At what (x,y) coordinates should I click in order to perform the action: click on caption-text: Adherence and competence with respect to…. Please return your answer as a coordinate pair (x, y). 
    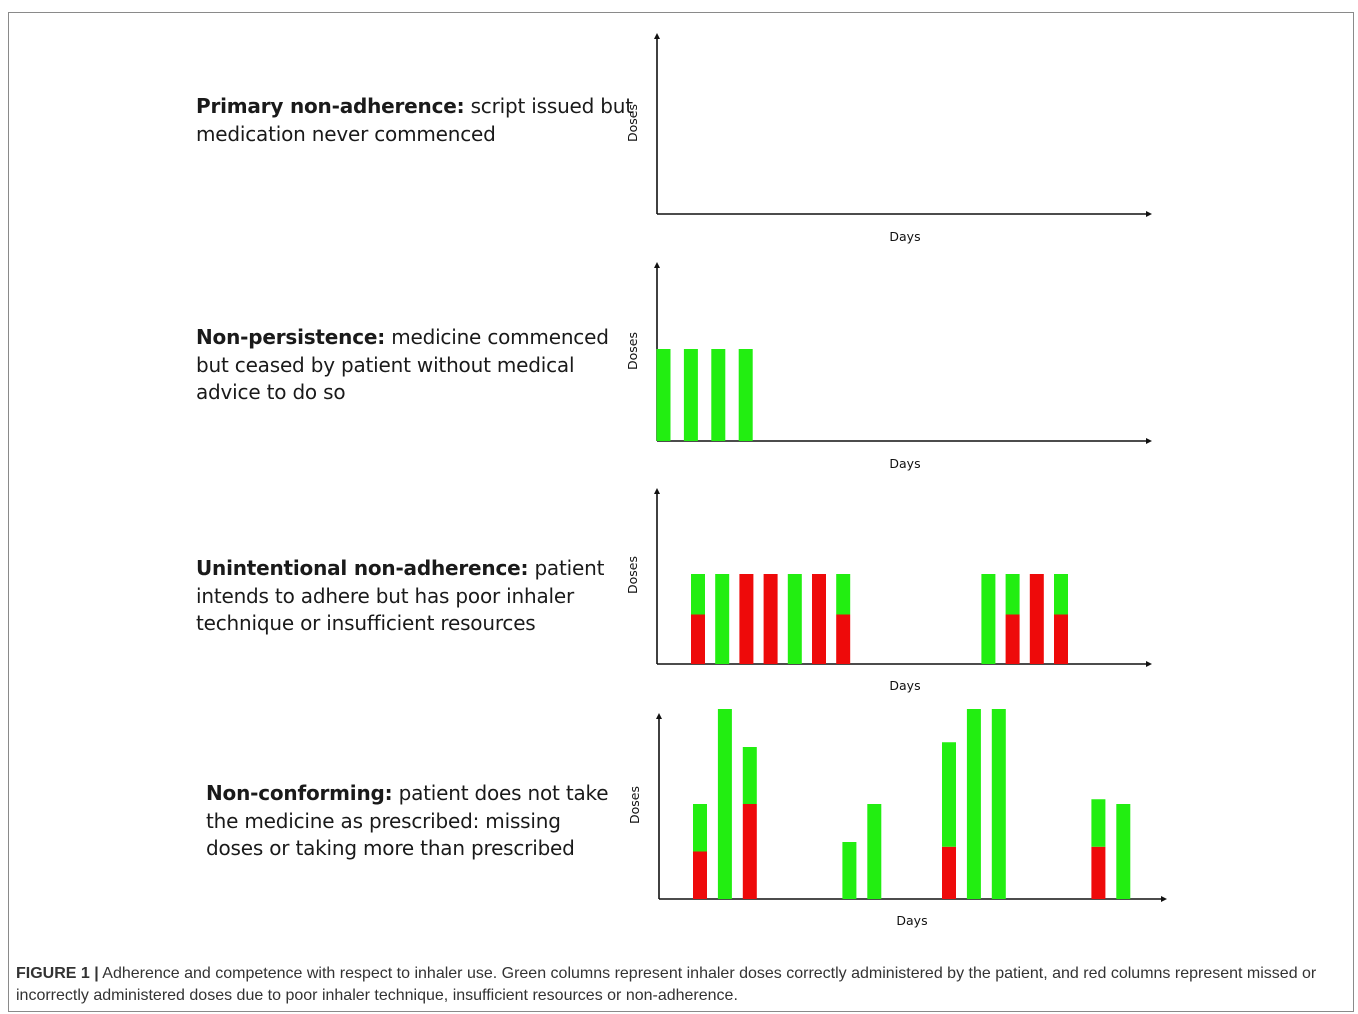
    Looking at the image, I should click on (666, 984).